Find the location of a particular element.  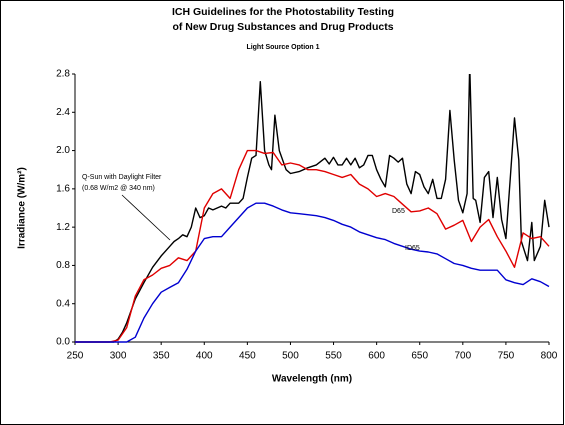

y-tick-label: 0.0 is located at coordinates (63, 342).